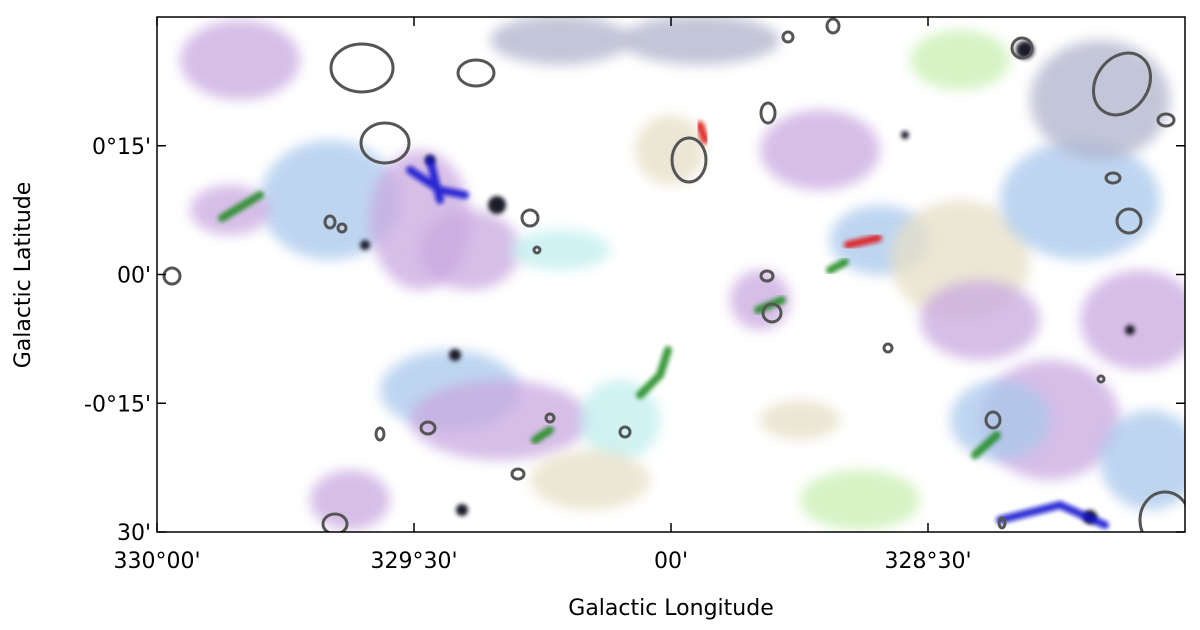 This screenshot has height=630, width=1200. I want to click on y-tick-label: 0°15', so click(121, 147).